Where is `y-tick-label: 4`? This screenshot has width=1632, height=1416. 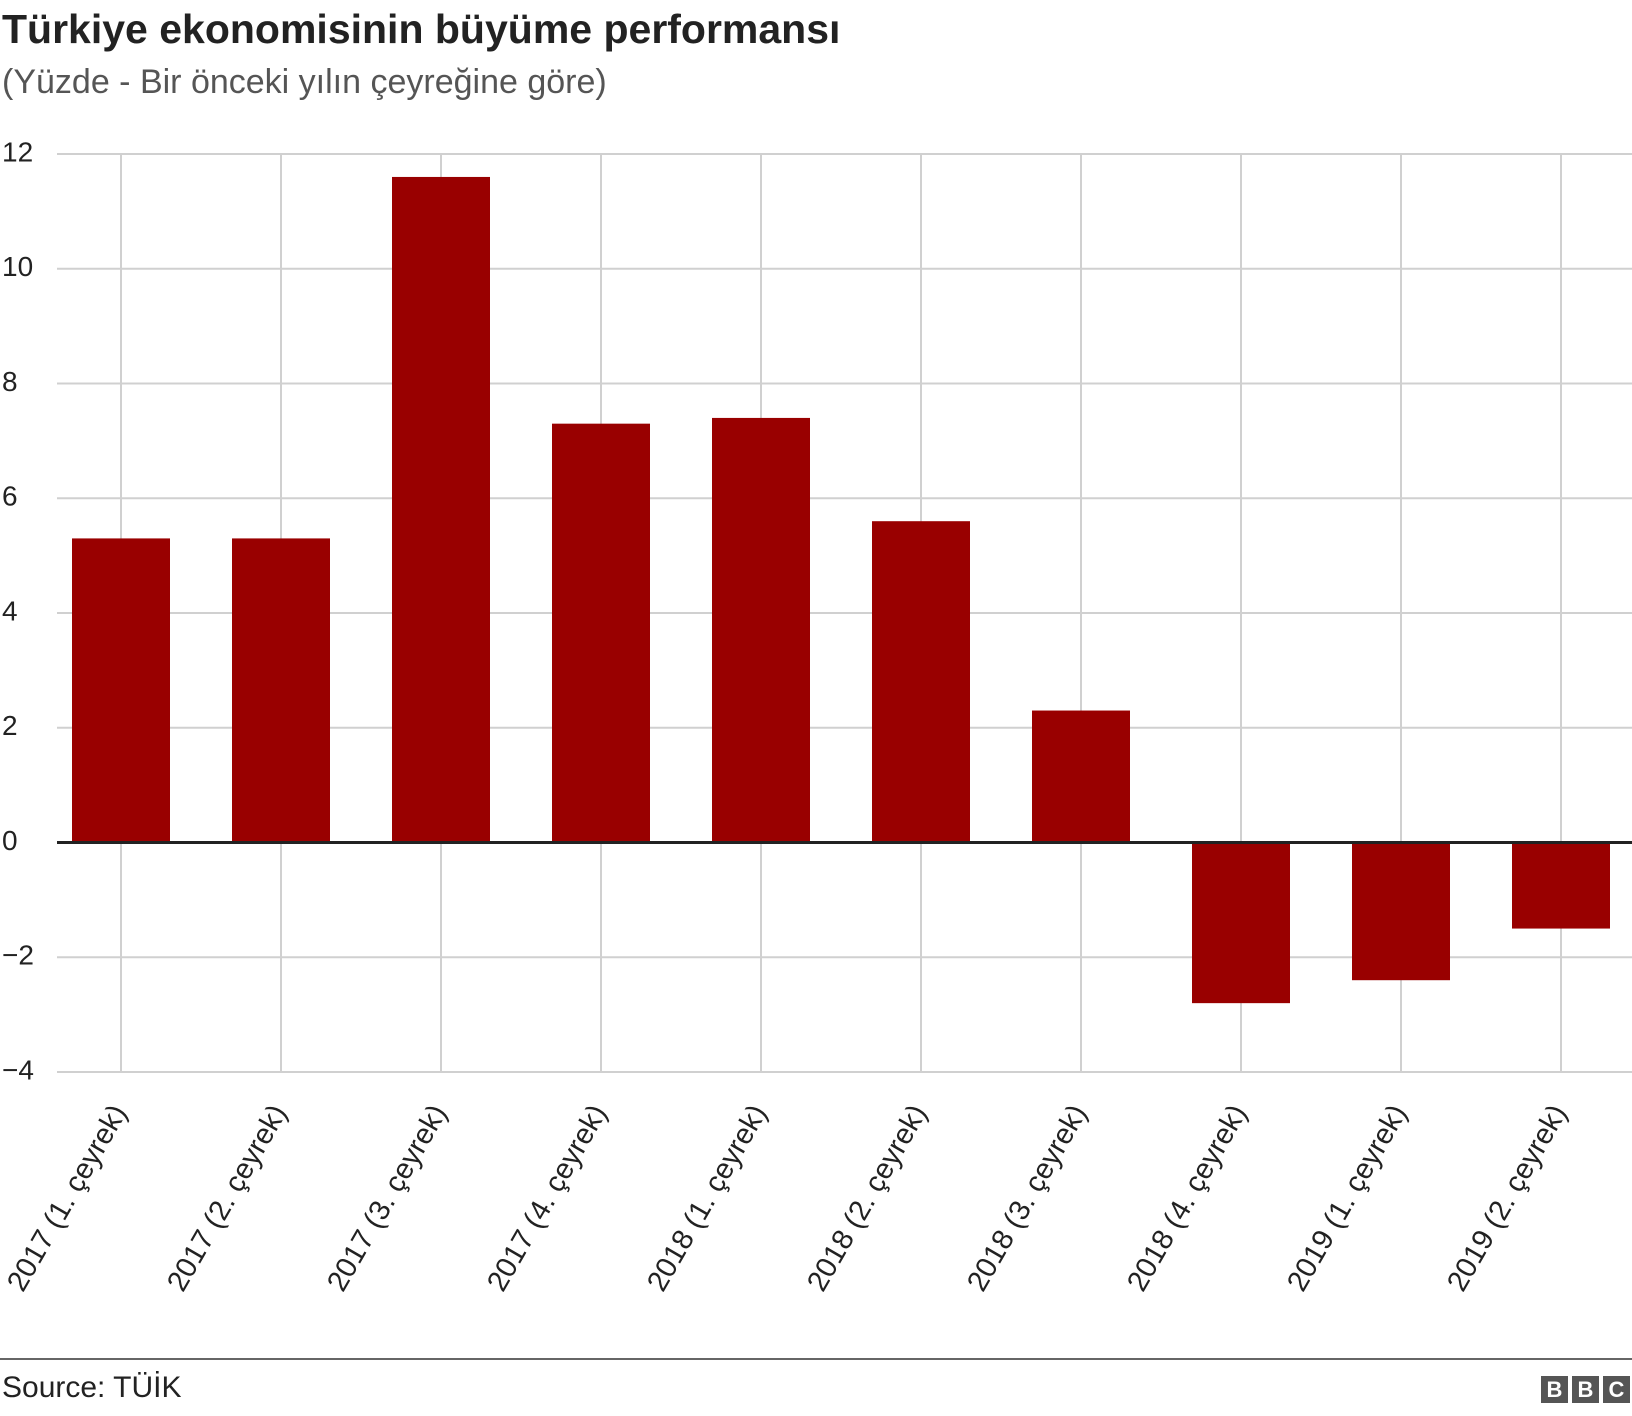 y-tick-label: 4 is located at coordinates (10, 610).